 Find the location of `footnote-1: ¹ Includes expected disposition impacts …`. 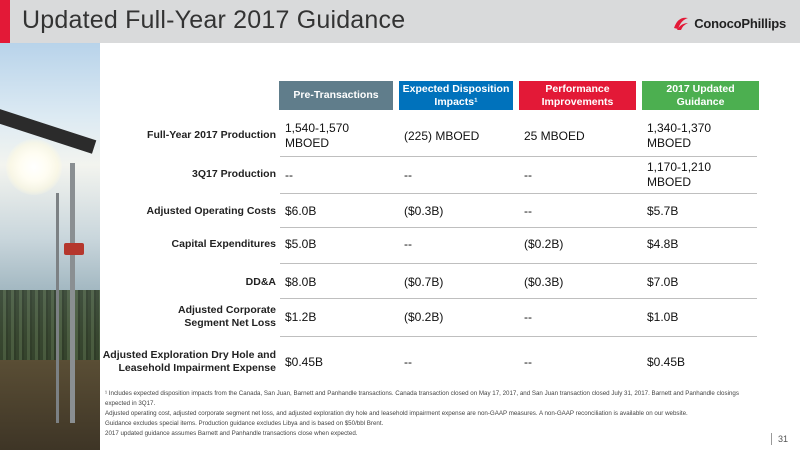

footnote-1: ¹ Includes expected disposition impacts … is located at coordinates (422, 398).